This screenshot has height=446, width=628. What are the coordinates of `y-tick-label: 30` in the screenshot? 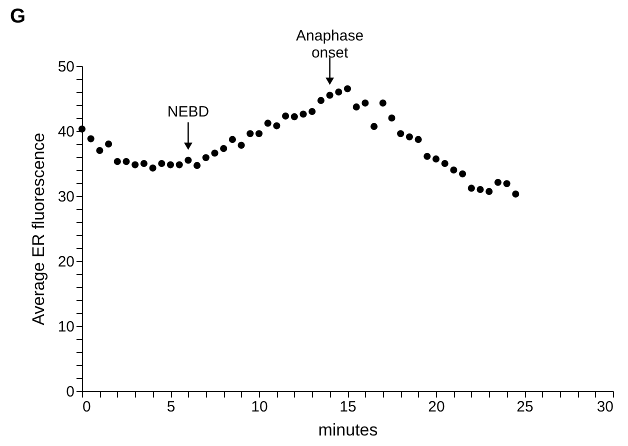 It's located at (66, 197).